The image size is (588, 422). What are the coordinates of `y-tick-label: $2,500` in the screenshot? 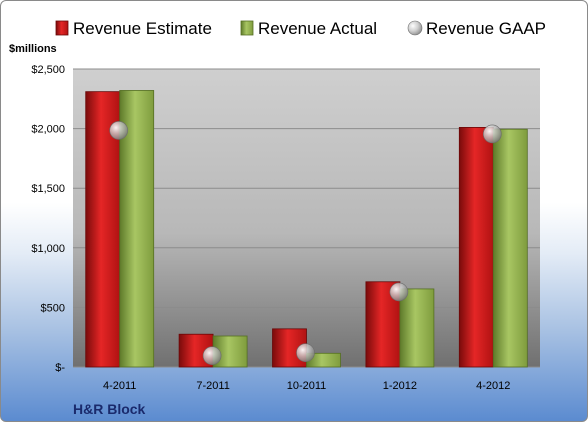 It's located at (48, 70).